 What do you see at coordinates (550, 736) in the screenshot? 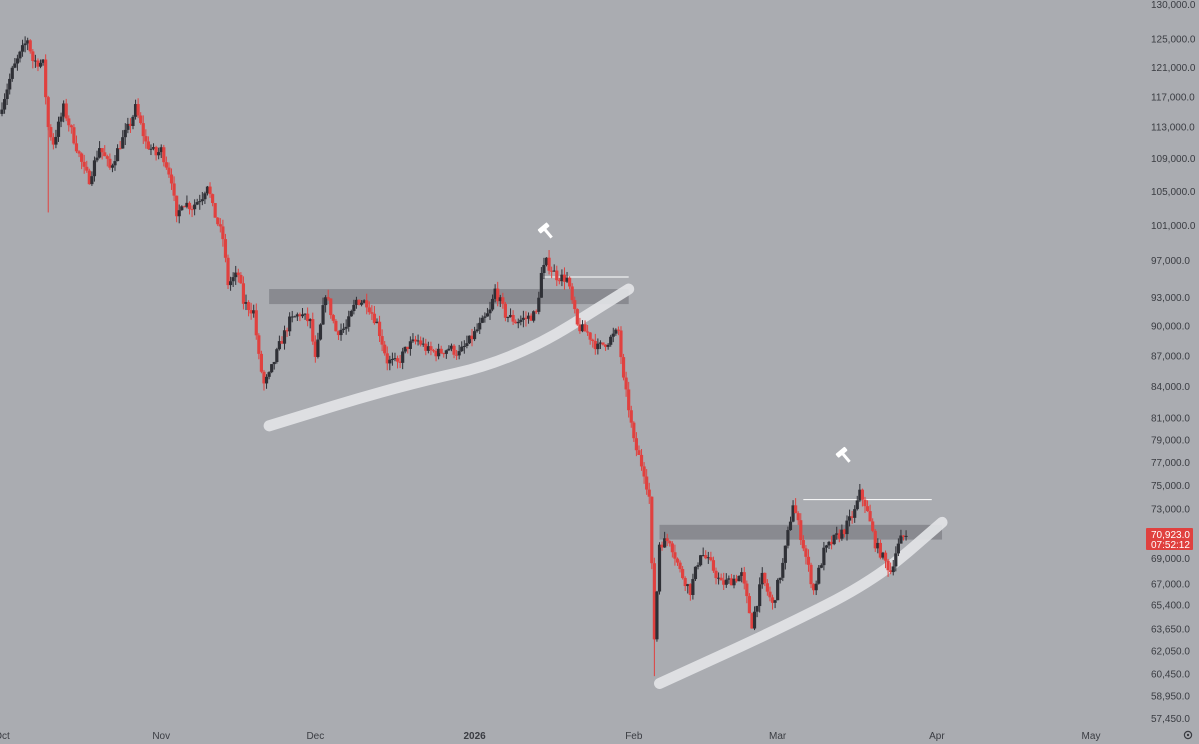
I see `time-axis: Oct Nov Dec 2026 Feb Mar Apr May` at bounding box center [550, 736].